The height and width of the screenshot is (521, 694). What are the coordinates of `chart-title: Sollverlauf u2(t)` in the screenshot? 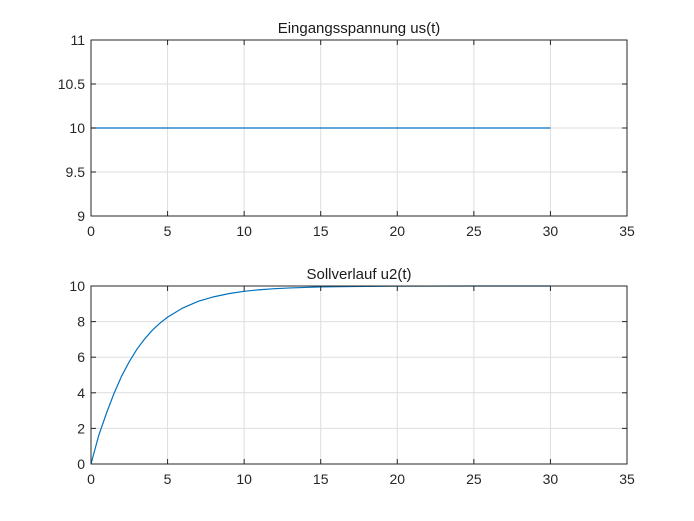 It's located at (358, 274).